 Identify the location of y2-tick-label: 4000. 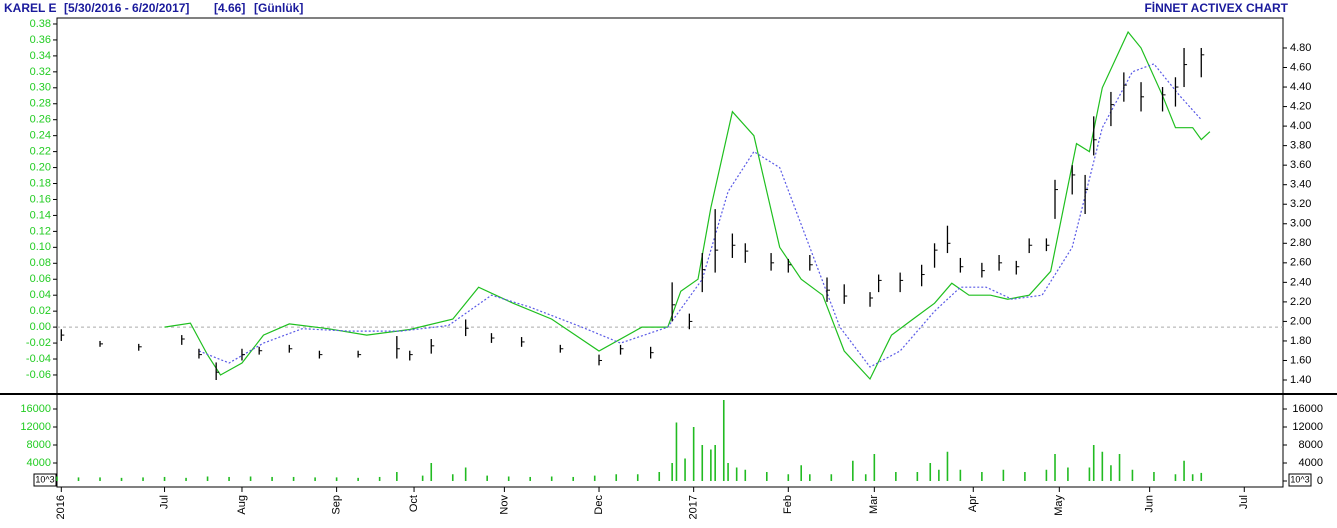
(1311, 463).